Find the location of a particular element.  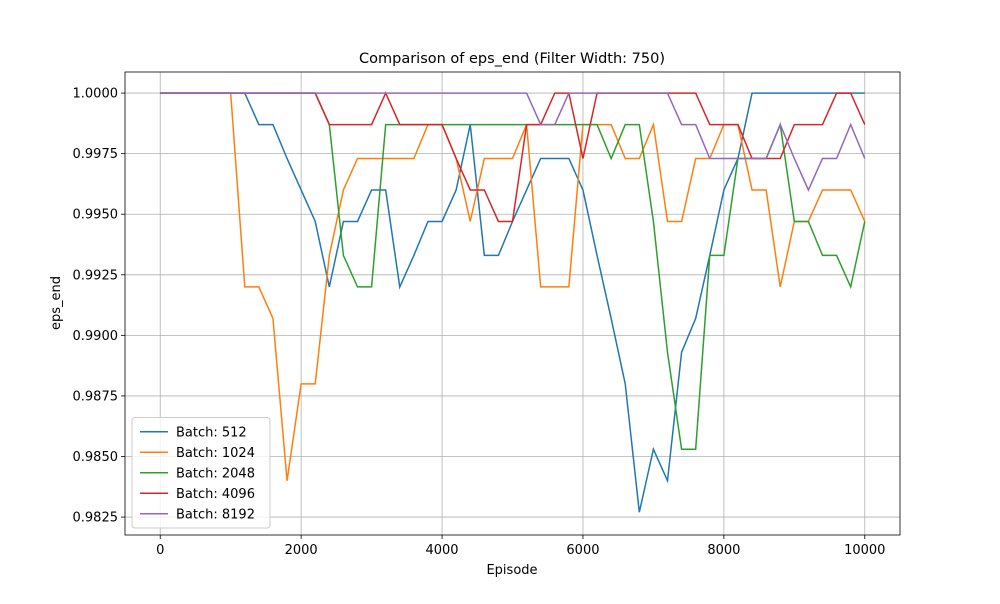

y-tick-label: 0.9900 is located at coordinates (96, 336).